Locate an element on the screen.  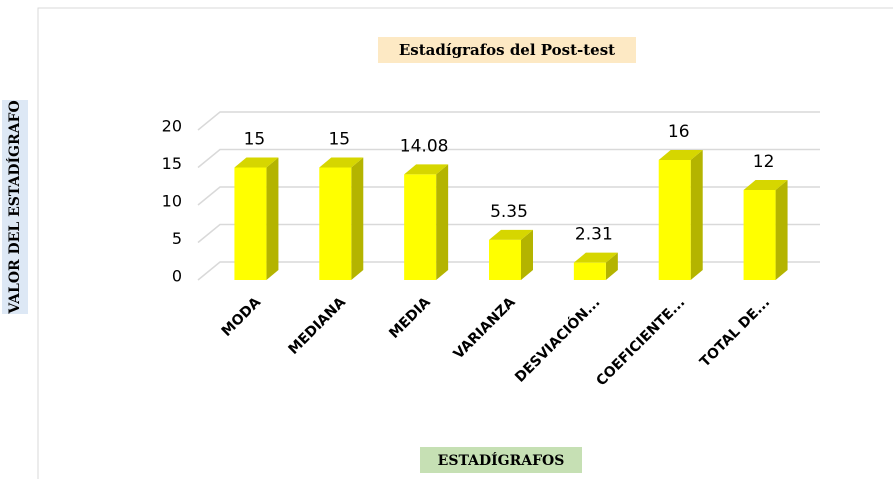
y-label-background is located at coordinates (15, 207).